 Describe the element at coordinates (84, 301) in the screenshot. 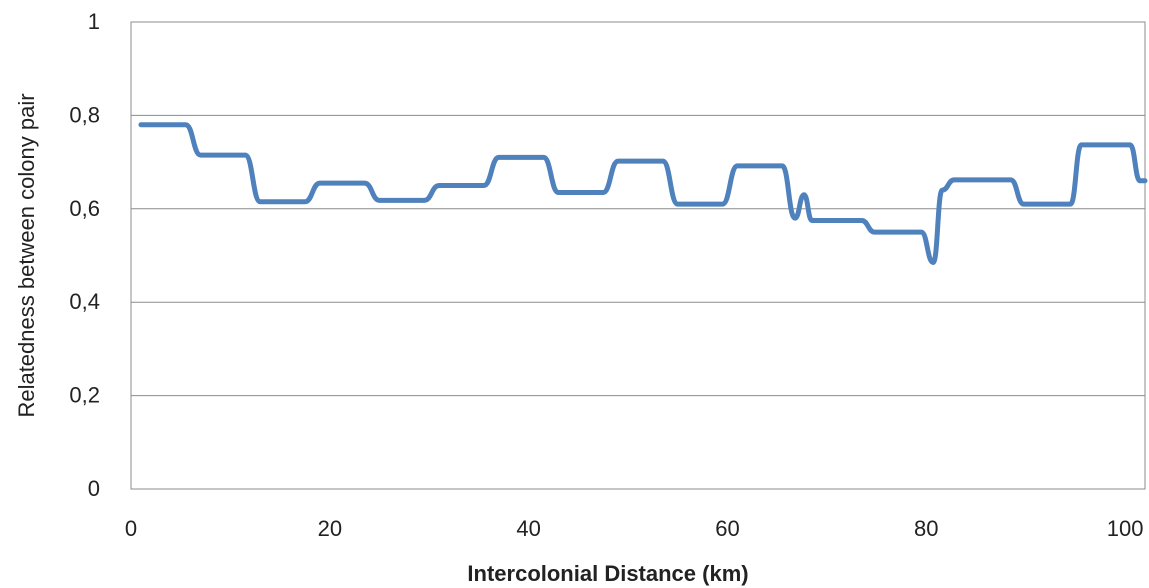

I see `y-tick-label: 0,4` at that location.